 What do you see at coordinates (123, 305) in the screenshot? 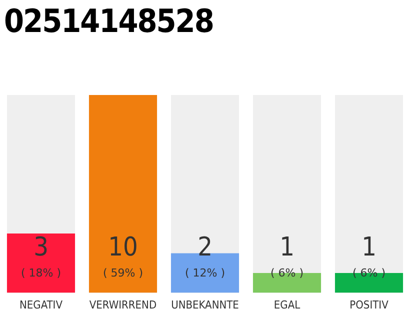
I see `x-tick-label: VERWIRREND` at bounding box center [123, 305].